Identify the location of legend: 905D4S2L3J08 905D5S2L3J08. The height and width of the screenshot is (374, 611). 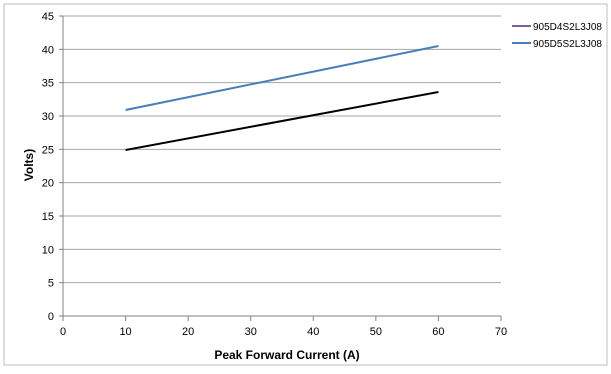
(557, 36).